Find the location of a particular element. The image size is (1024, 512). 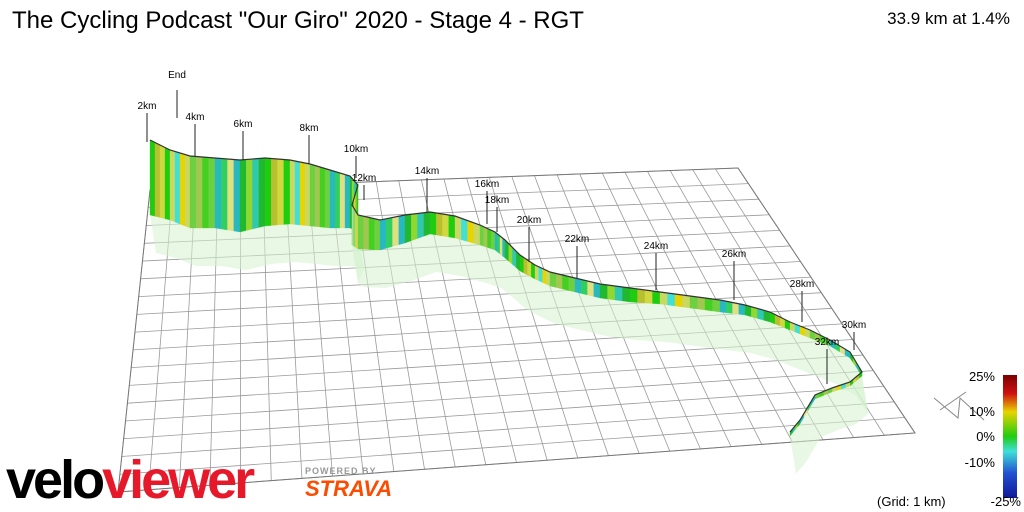

km-marker-label: 18km is located at coordinates (497, 200).